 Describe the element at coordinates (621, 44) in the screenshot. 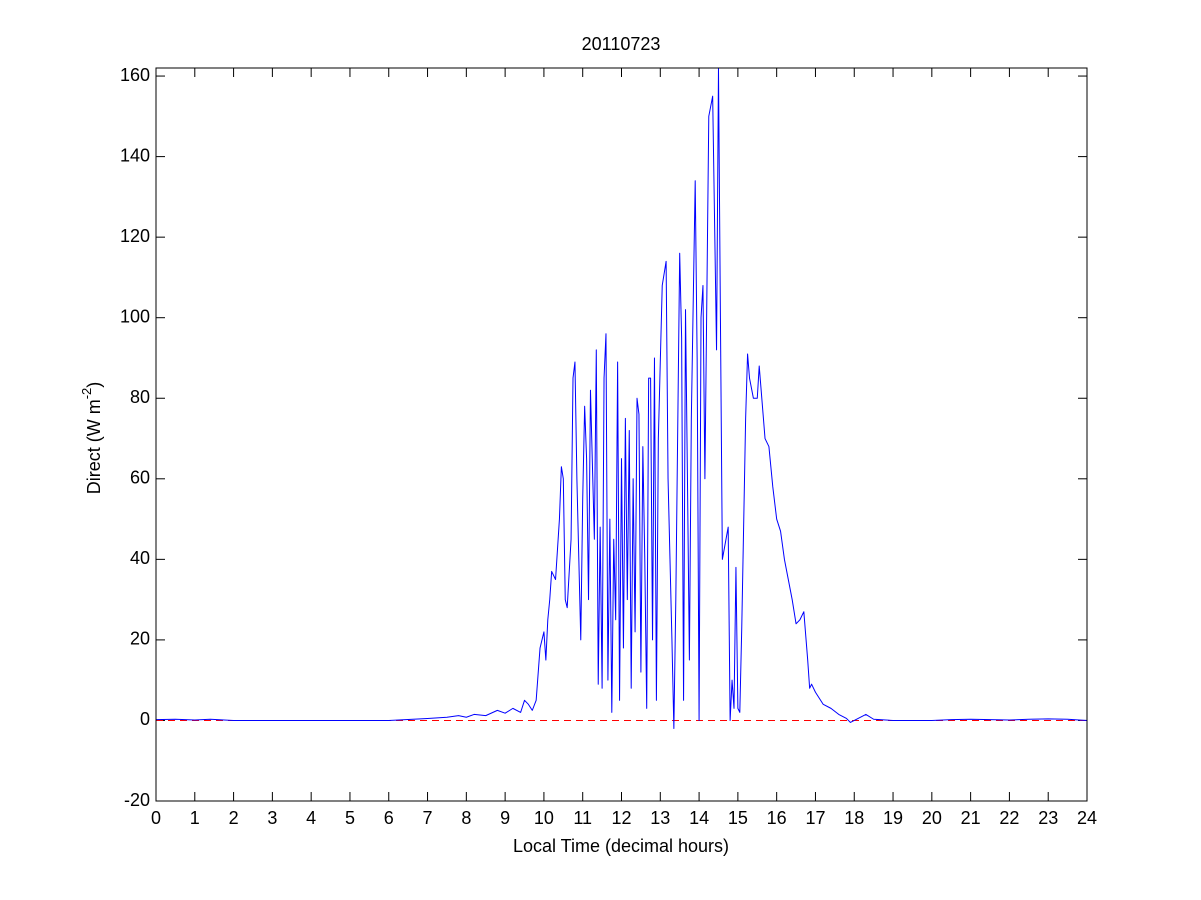

I see `chart-title: 20110723` at that location.